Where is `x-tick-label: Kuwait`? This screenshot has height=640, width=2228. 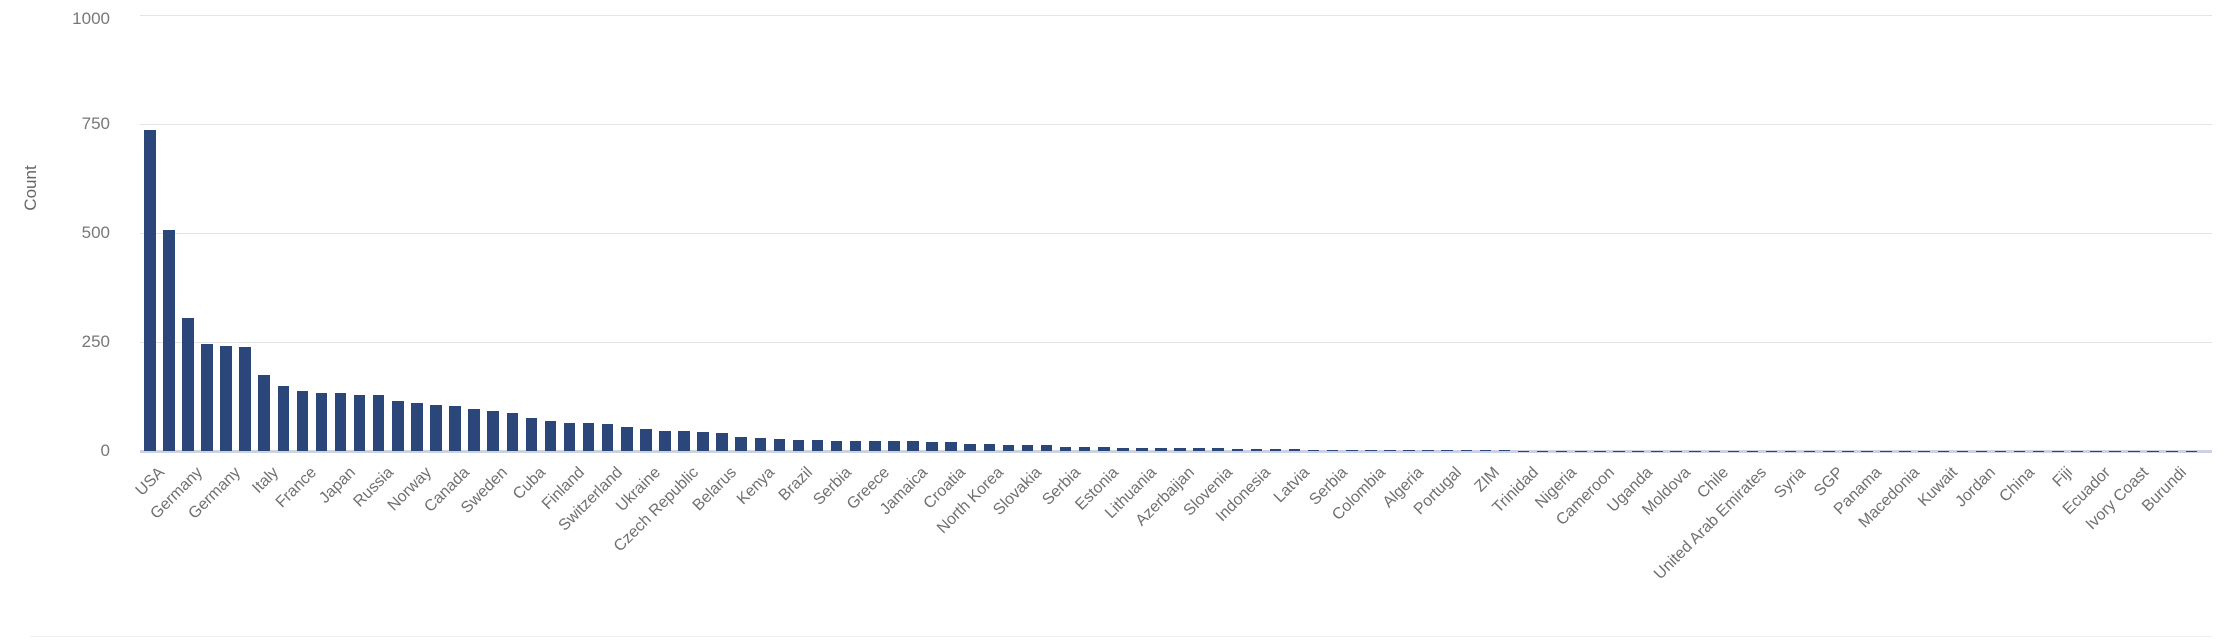 x-tick-label: Kuwait is located at coordinates (1938, 487).